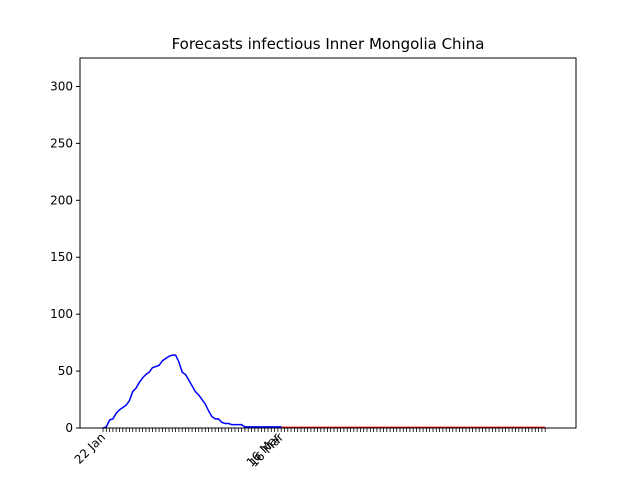 The height and width of the screenshot is (485, 640). Describe the element at coordinates (61, 86) in the screenshot. I see `y-tick-label: 300` at that location.